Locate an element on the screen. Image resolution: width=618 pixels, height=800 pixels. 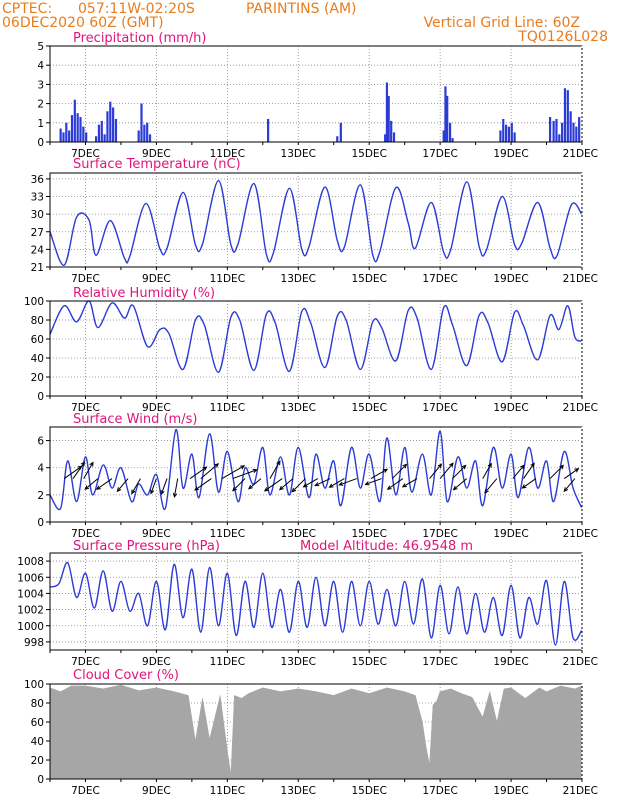
header-model-code: TQ0126L028 is located at coordinates (562, 37).